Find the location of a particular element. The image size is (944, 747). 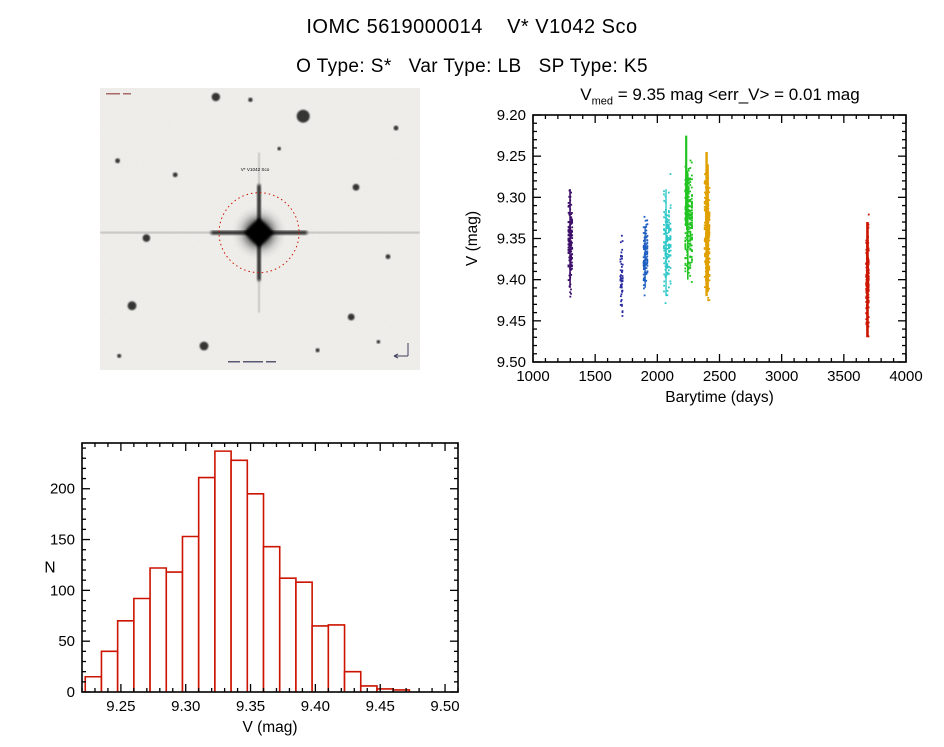

compass-arrow is located at coordinates (401, 351).